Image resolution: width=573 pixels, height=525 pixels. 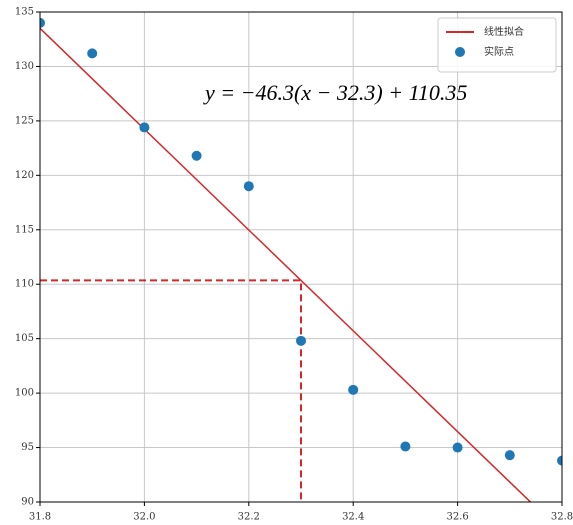 I want to click on y-tick-label: 120, so click(x=24, y=175).